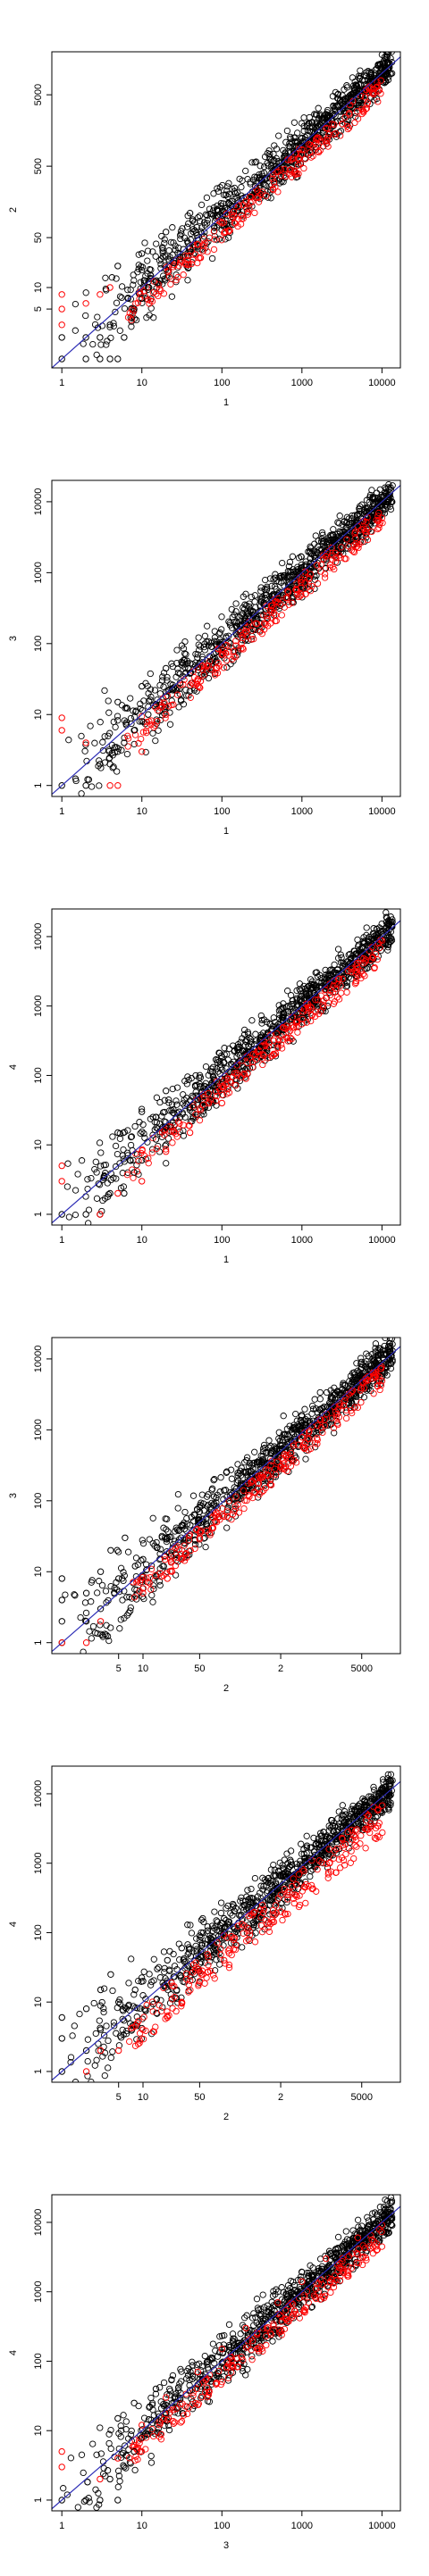  What do you see at coordinates (226, 831) in the screenshot?
I see `x-axis-label: 1` at bounding box center [226, 831].